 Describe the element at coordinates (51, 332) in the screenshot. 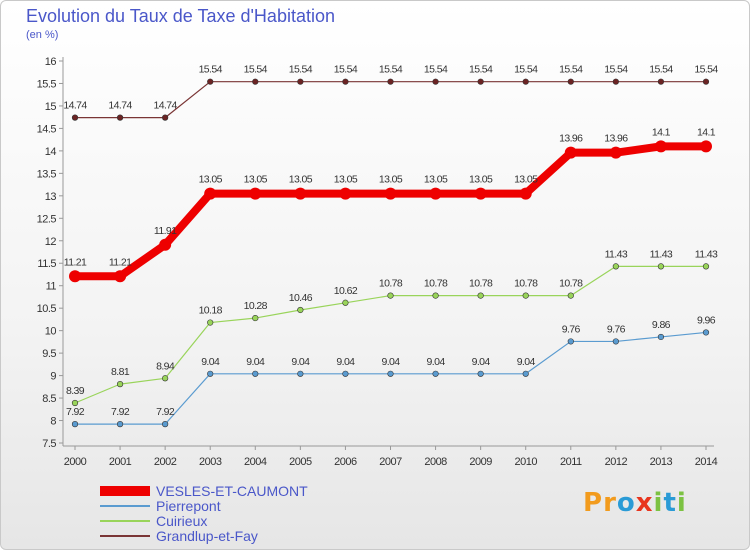

I see `y-tick-label: 10` at that location.